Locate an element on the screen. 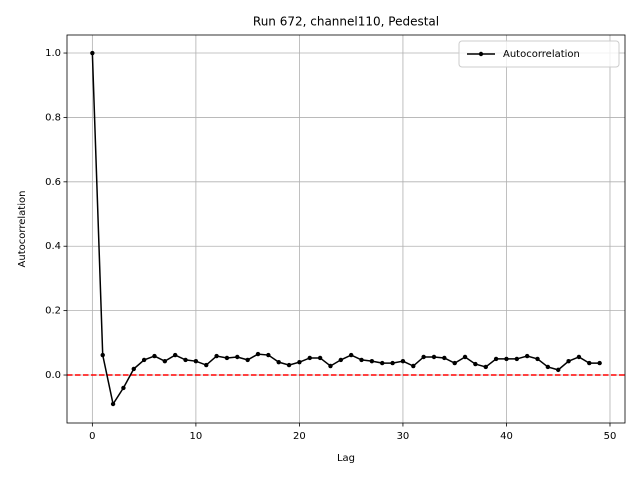 This screenshot has width=640, height=480. x-axis-label: Lag is located at coordinates (346, 458).